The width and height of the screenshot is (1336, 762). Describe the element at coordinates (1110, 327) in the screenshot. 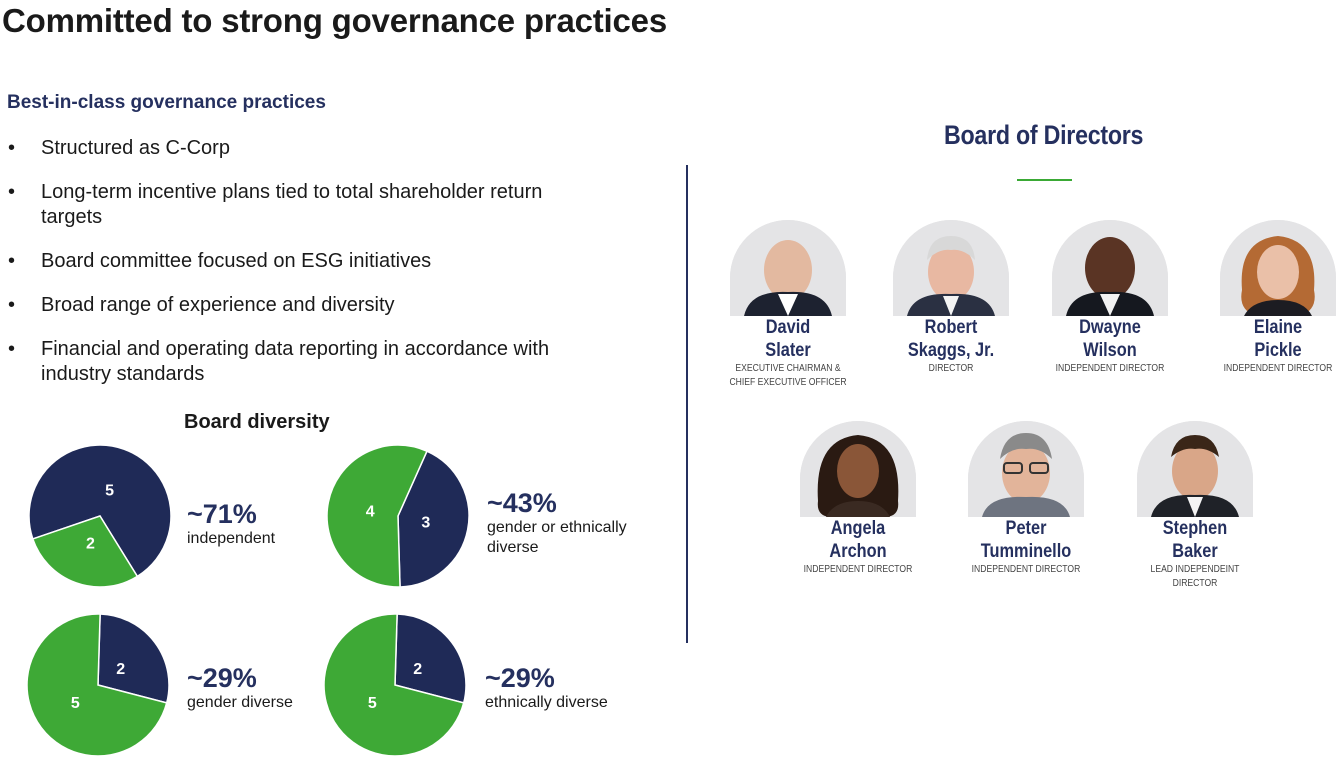

I see `director-first-name: Dwayne` at that location.